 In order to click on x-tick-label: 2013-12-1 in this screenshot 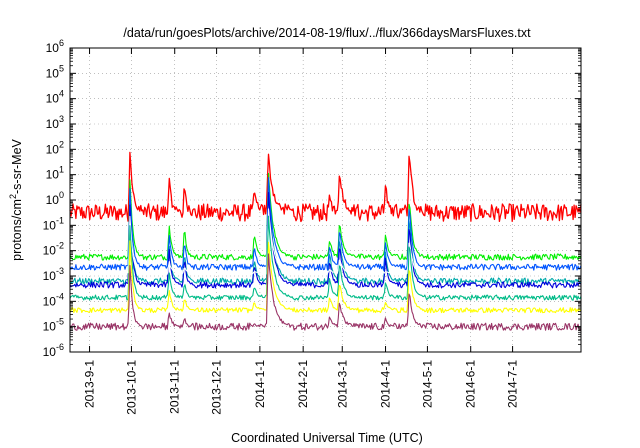, I will do `click(217, 387)`.